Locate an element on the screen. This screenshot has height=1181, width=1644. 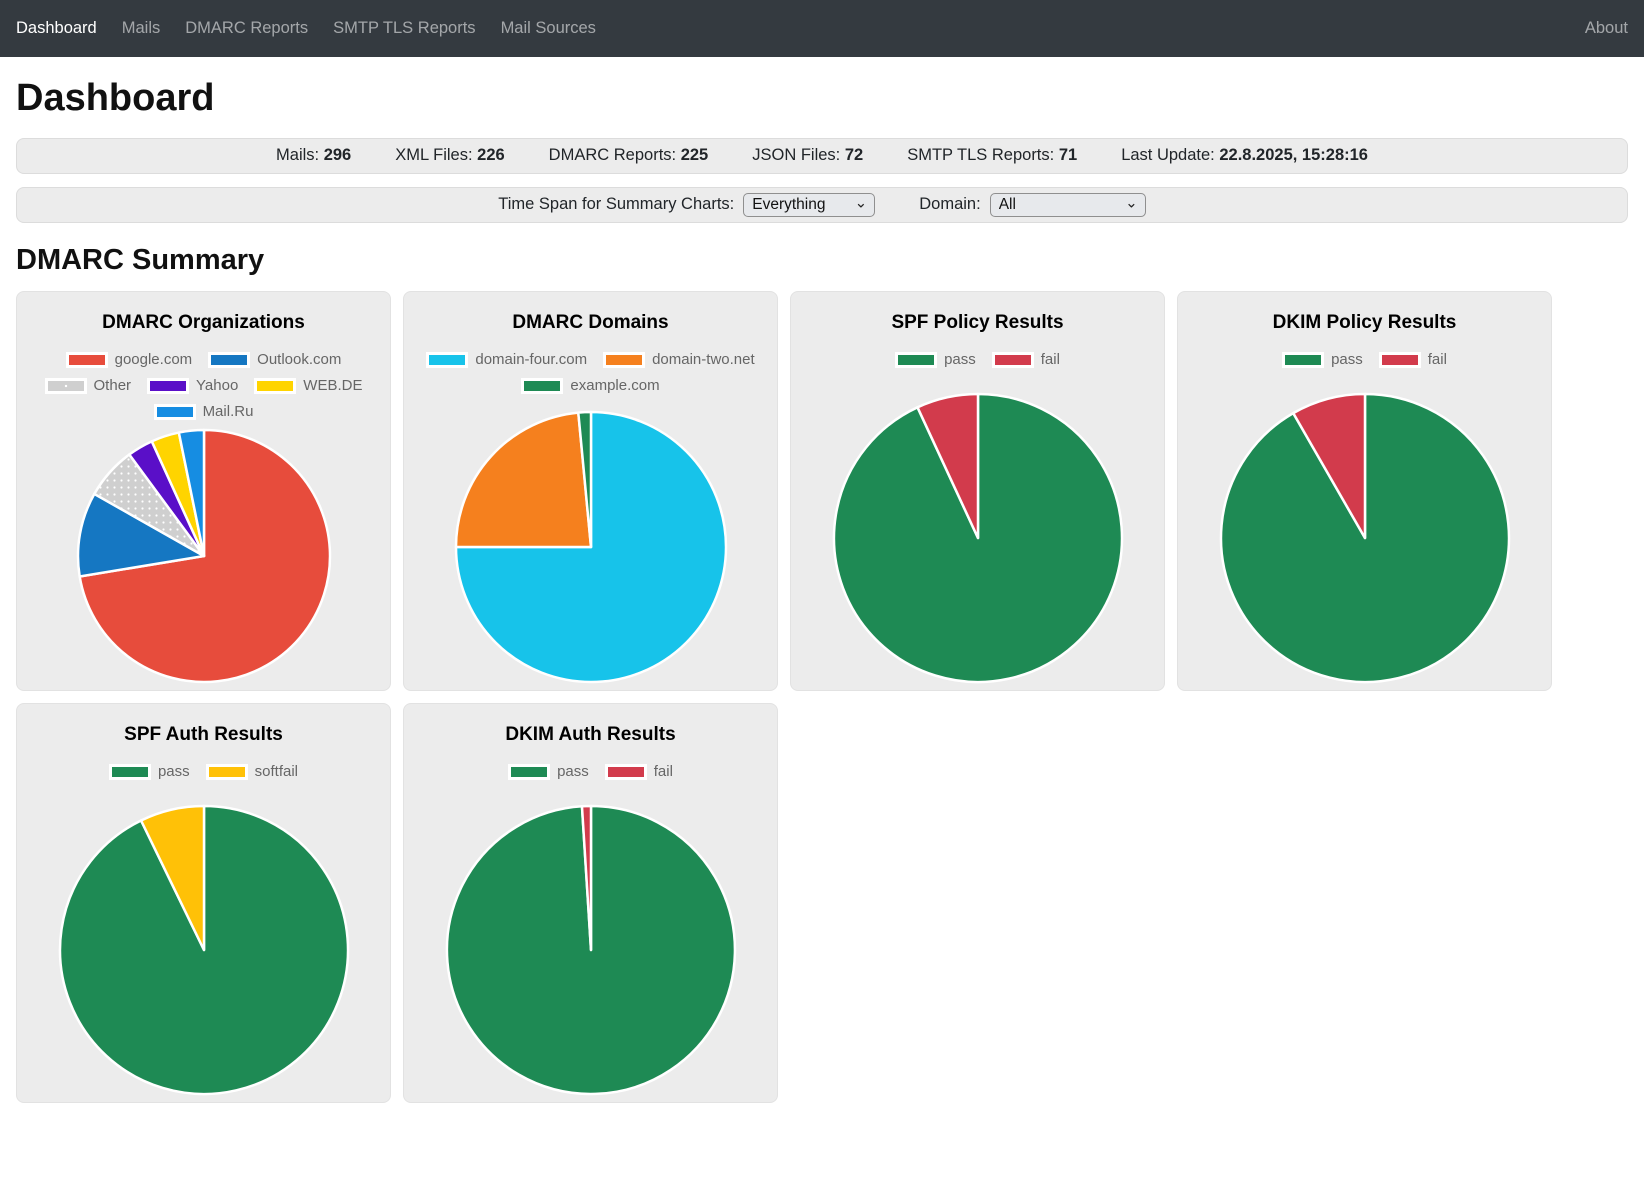
nav-item-mails: Mails is located at coordinates (141, 28).